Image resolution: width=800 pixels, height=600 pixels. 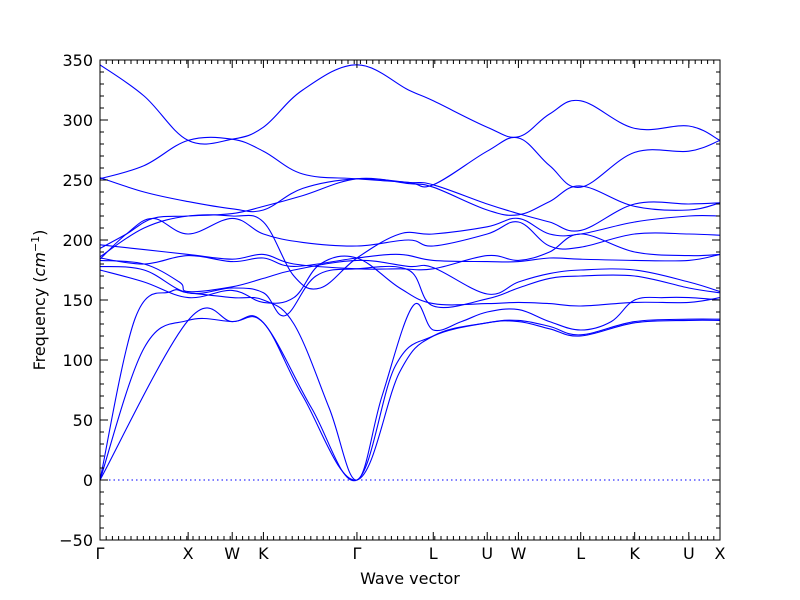 I want to click on y-axis-label-close: ), so click(x=39, y=233).